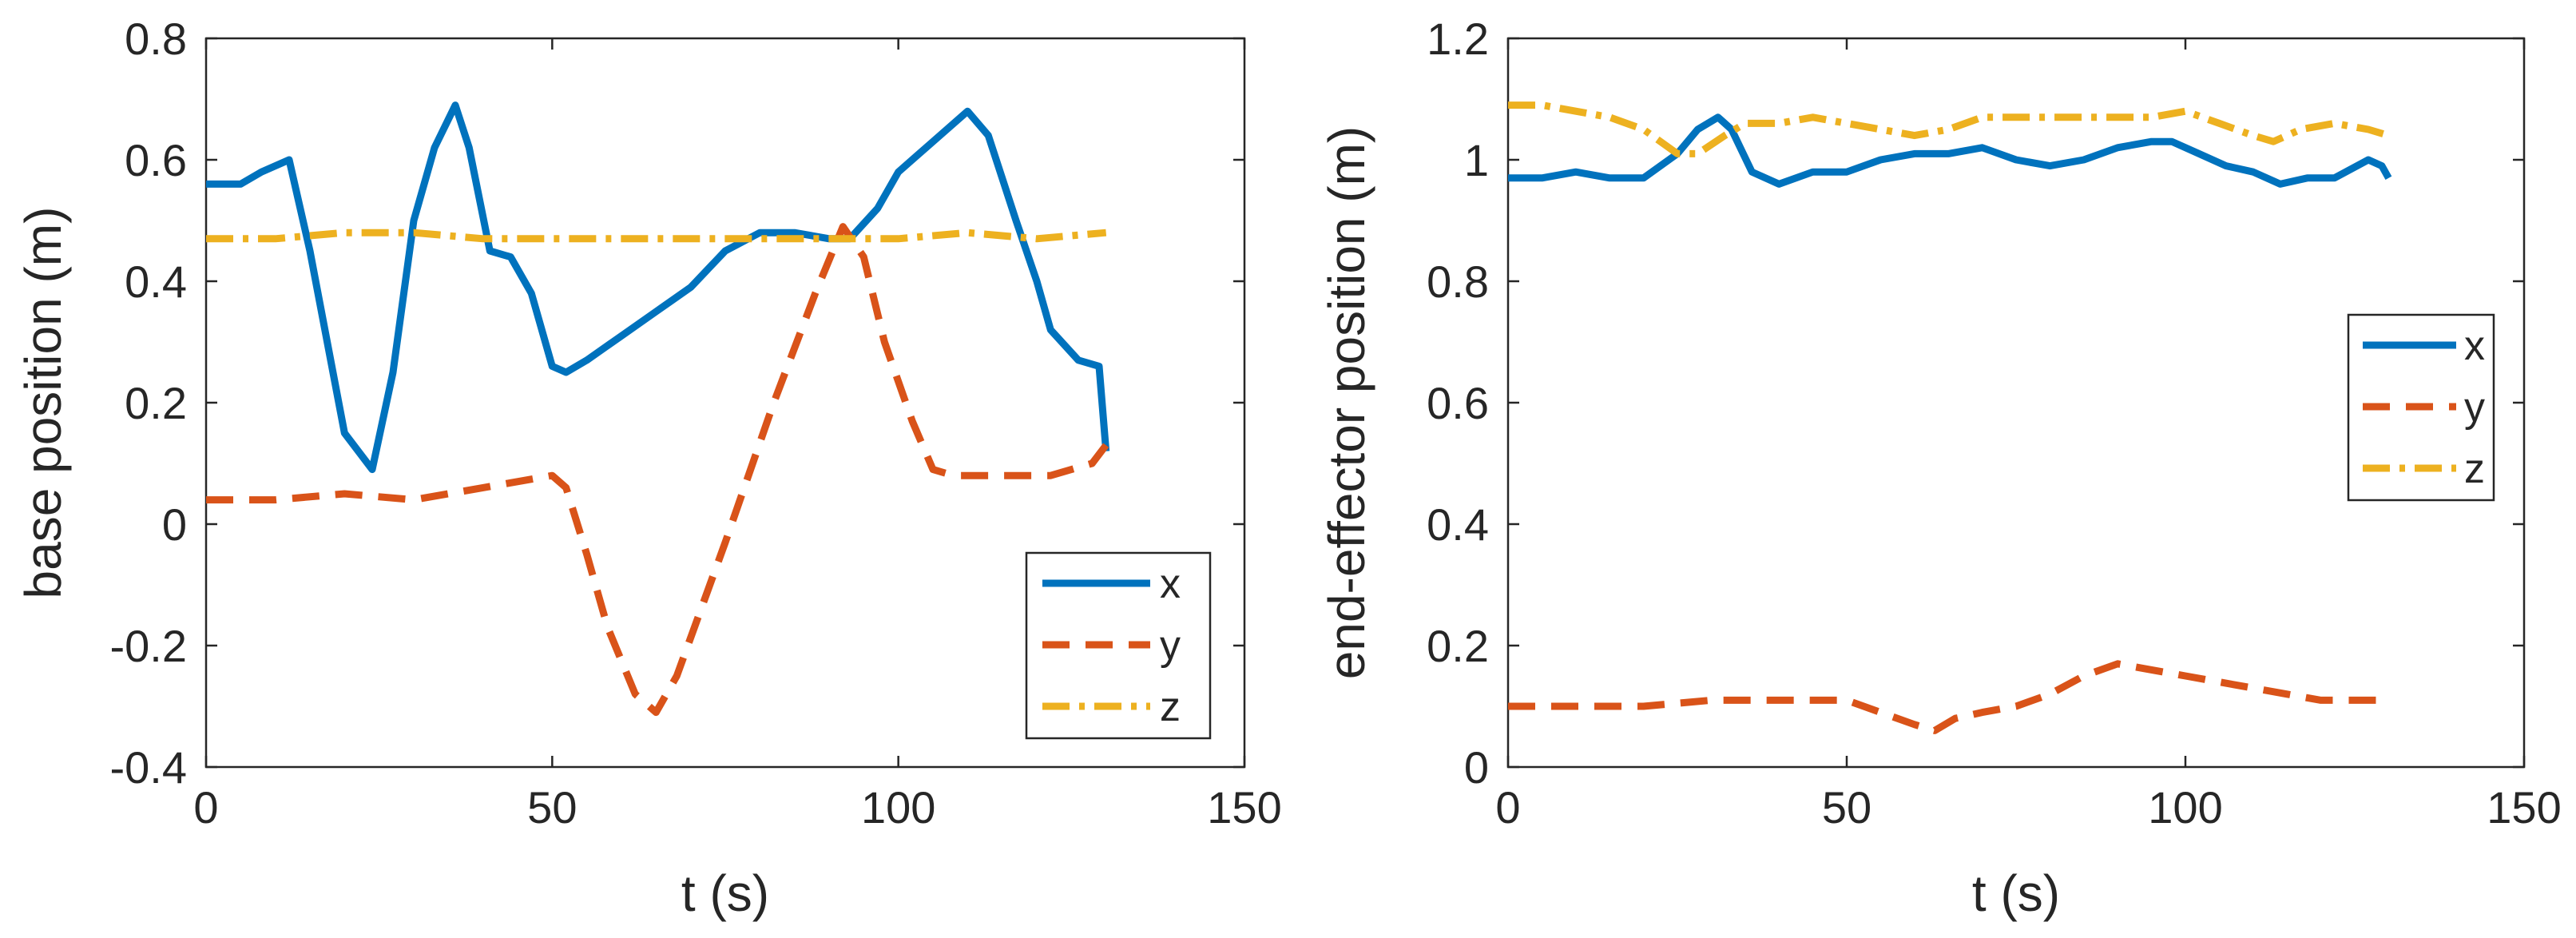  What do you see at coordinates (1346, 402) in the screenshot?
I see `y-axis-title: end-effector position (m)` at bounding box center [1346, 402].